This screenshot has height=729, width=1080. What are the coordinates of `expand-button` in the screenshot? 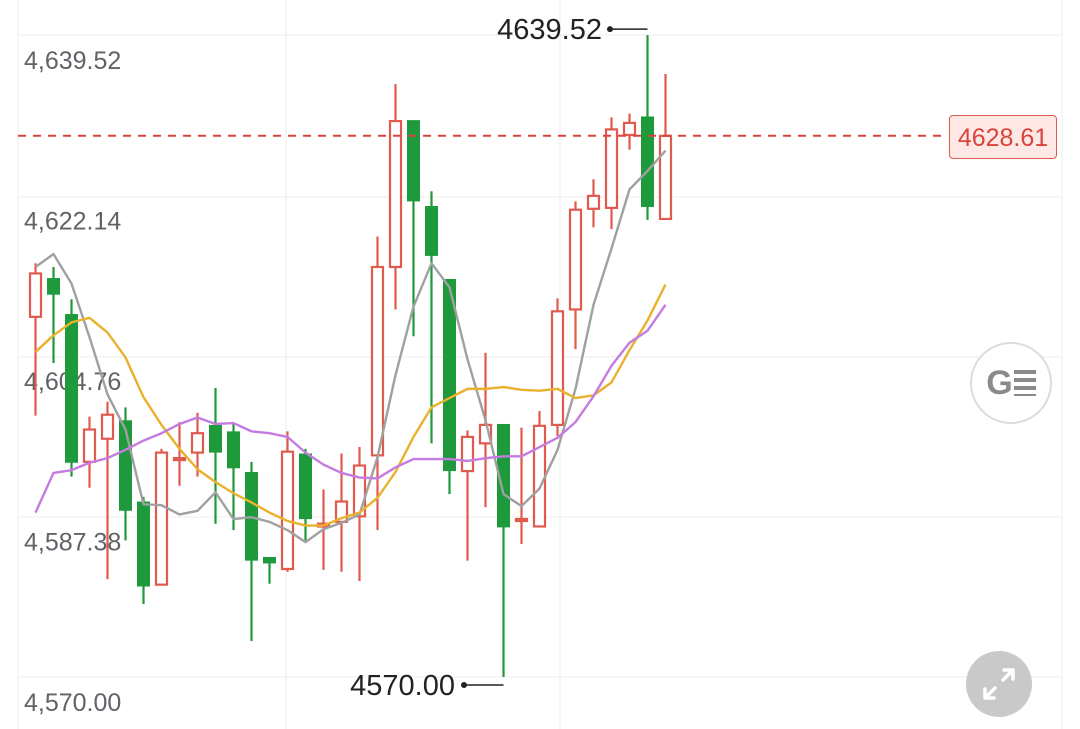 It's located at (999, 684).